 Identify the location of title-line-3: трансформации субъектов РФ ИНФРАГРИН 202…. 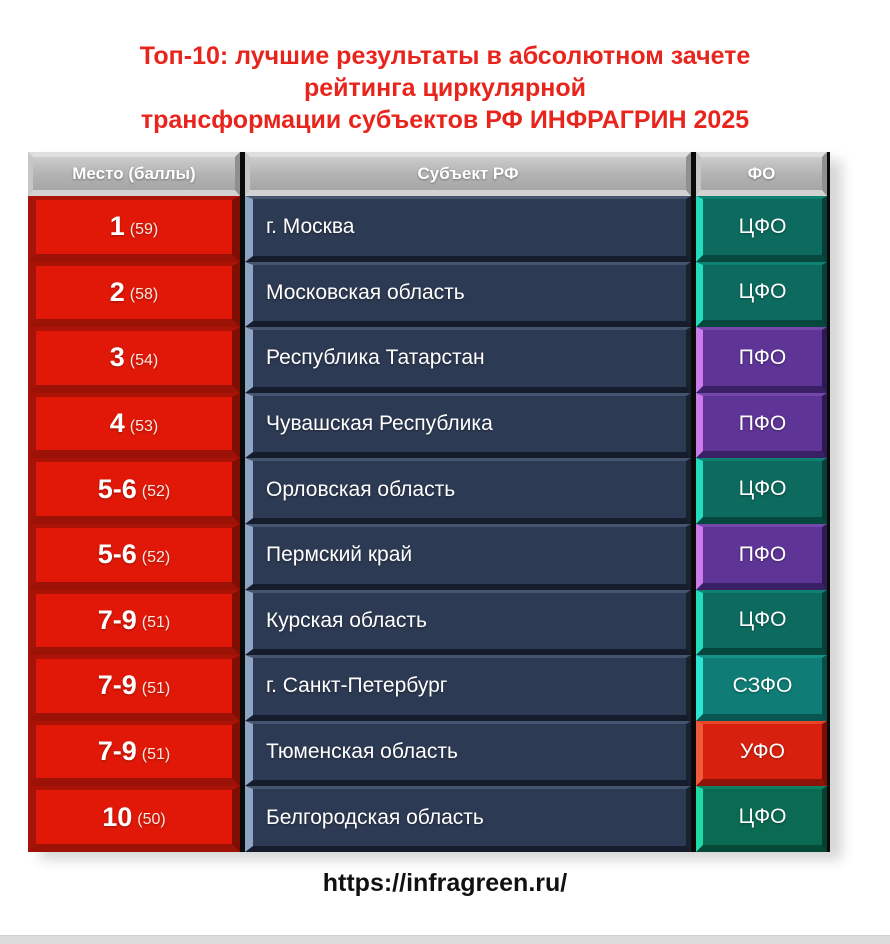
(445, 120).